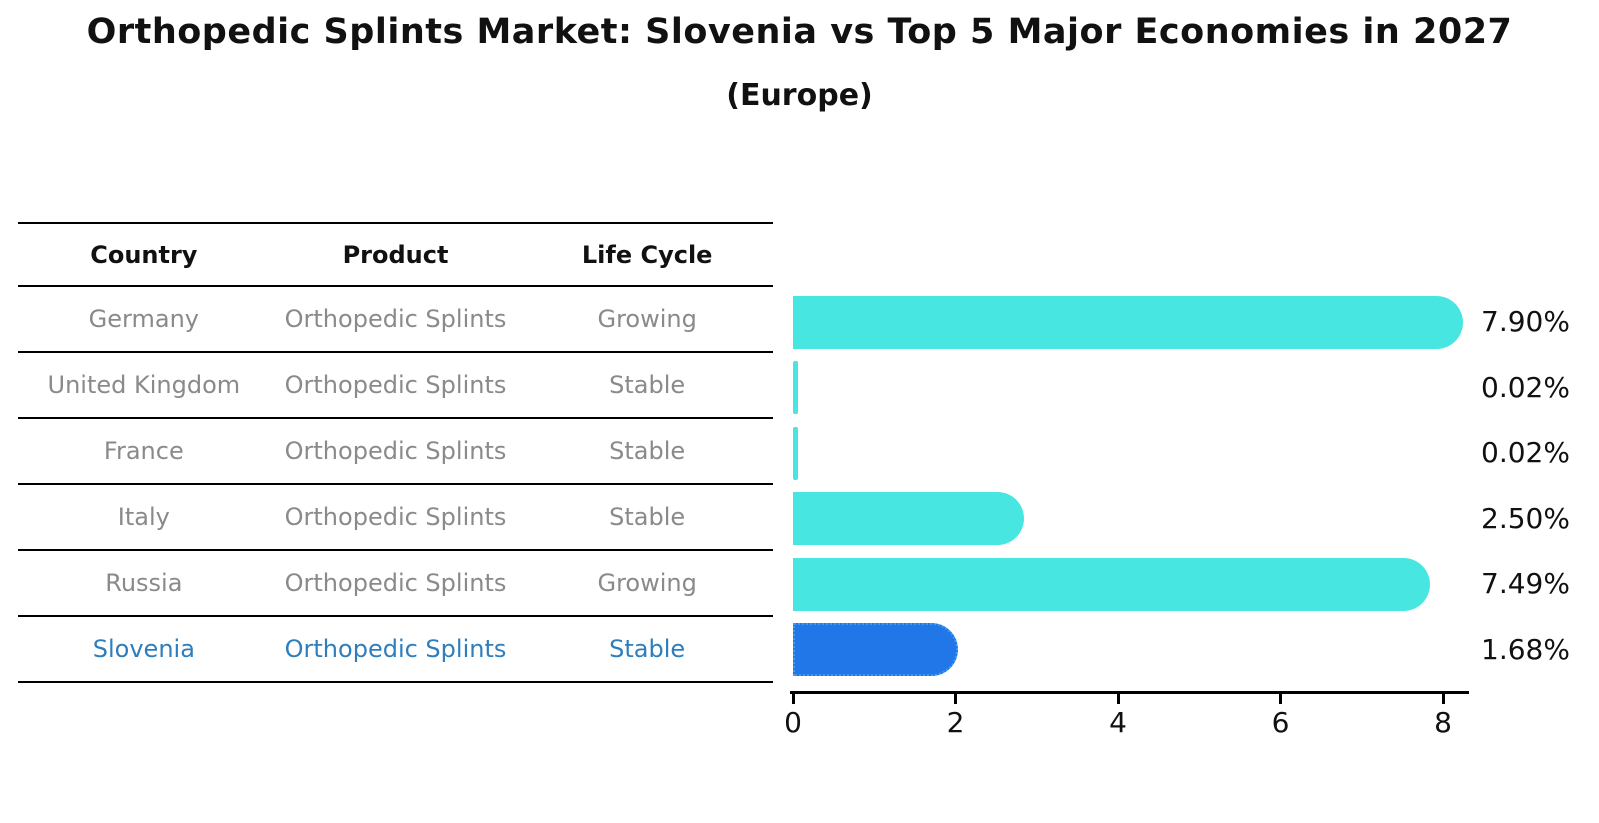 Image resolution: width=1599 pixels, height=823 pixels. Describe the element at coordinates (799, 95) in the screenshot. I see `chart-subtitle: (Europe)` at that location.